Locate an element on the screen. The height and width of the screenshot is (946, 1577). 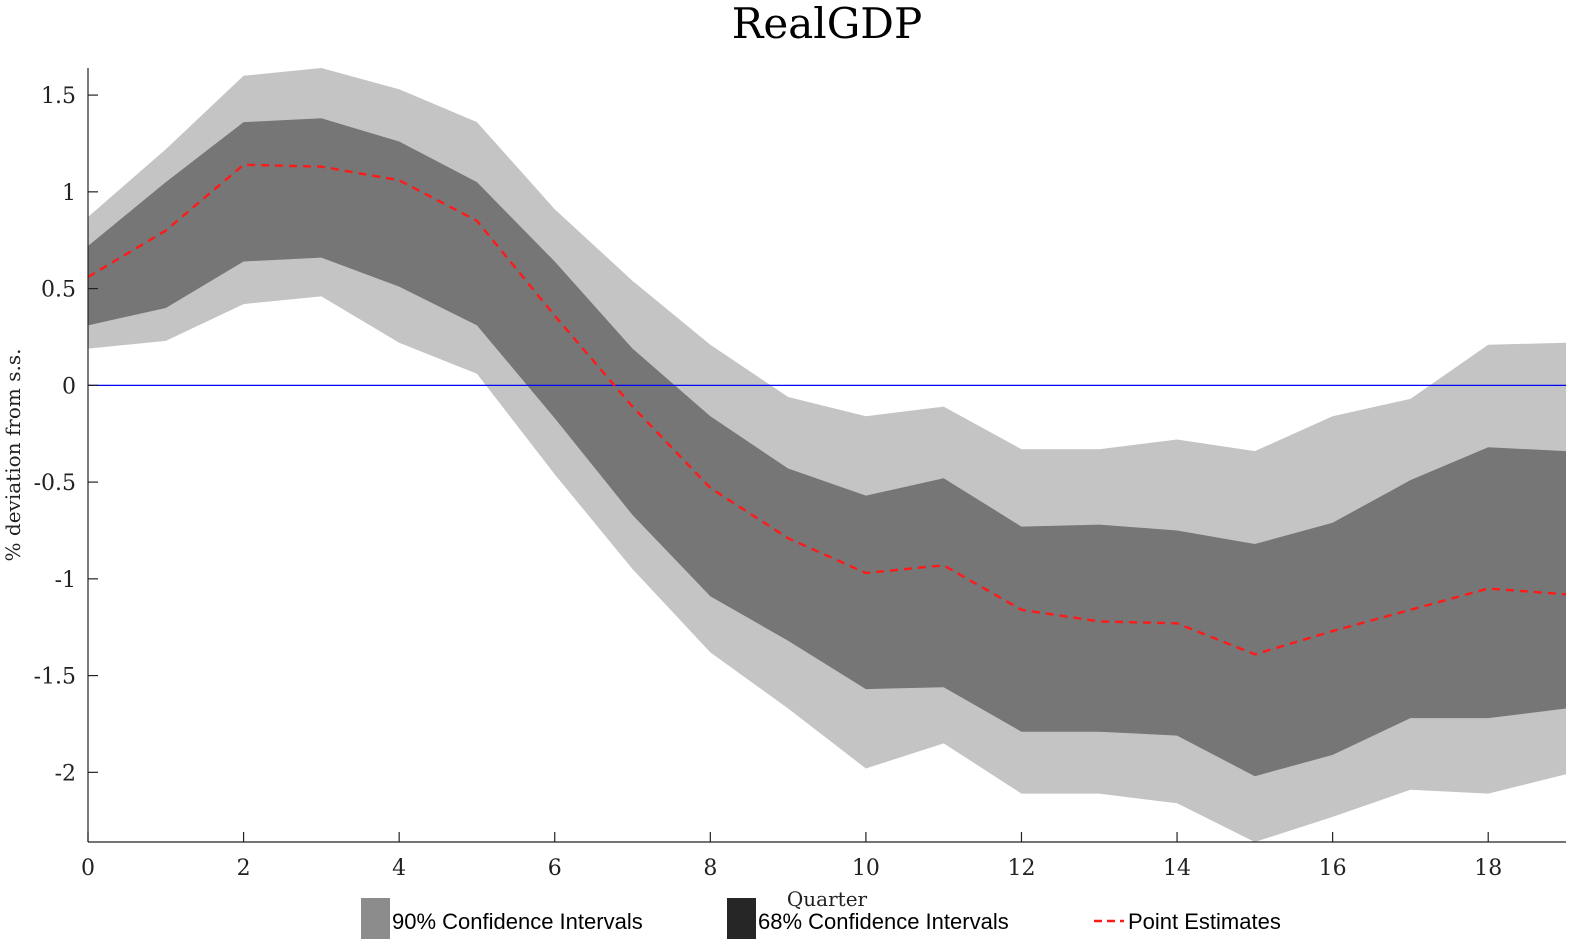
chart-title: RealGDP is located at coordinates (827, 24).